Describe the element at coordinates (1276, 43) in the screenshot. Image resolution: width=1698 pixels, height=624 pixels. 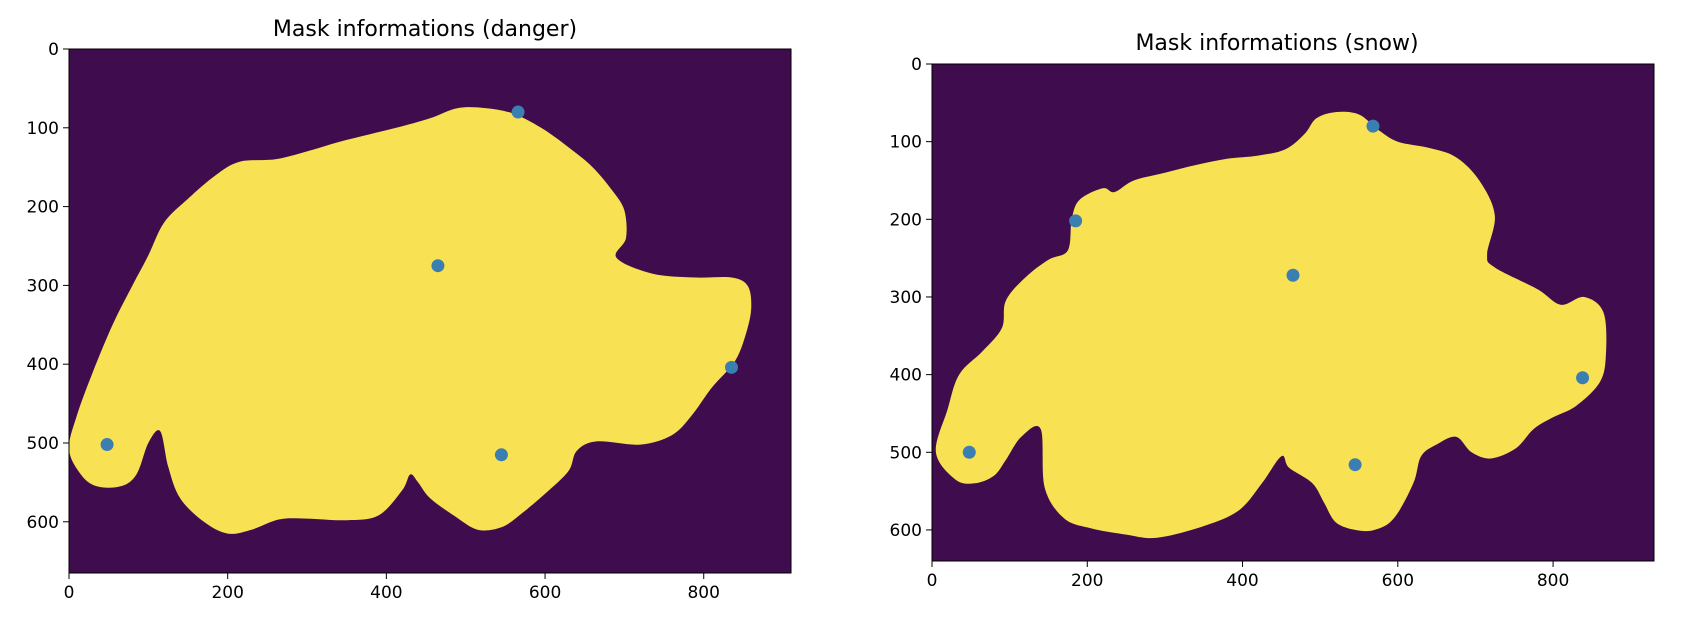
I see `chart-title: Mask informations (snow)` at that location.